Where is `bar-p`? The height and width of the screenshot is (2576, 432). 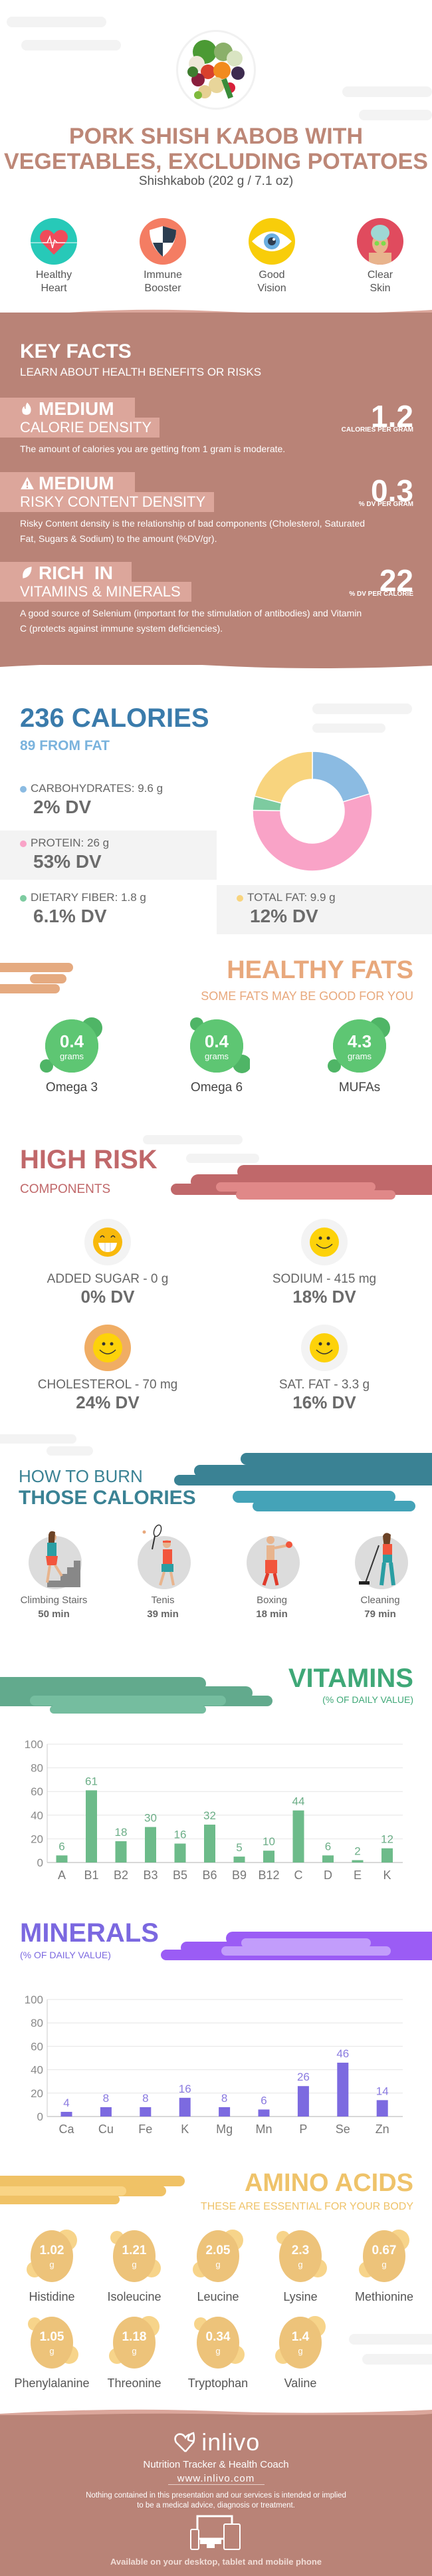 bar-p is located at coordinates (303, 2101).